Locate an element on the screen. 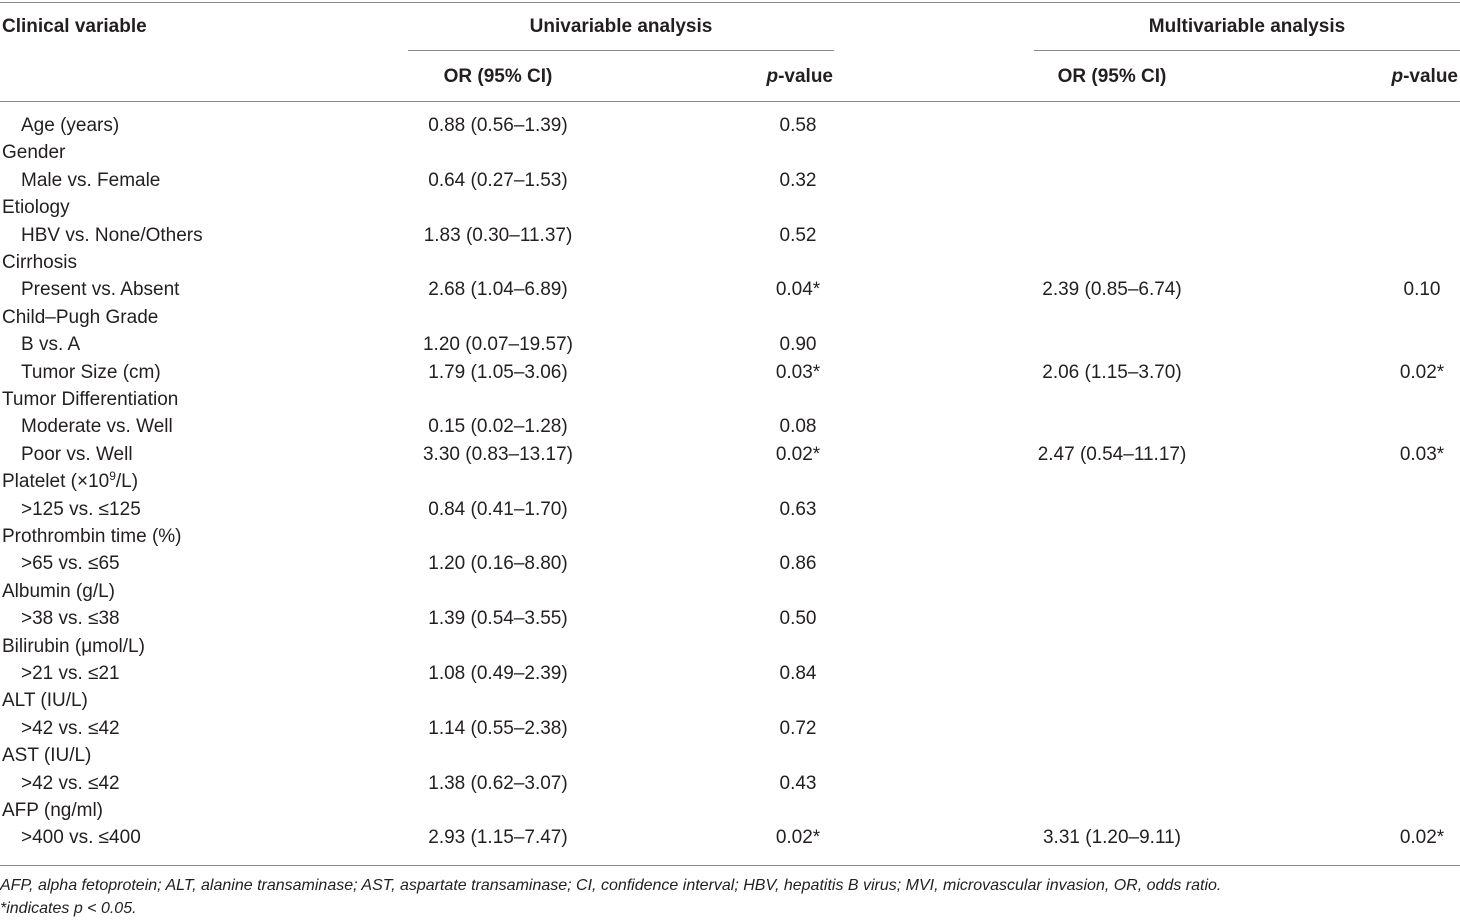 Image resolution: width=1460 pixels, height=921 pixels. header-uni-p-letter: p is located at coordinates (772, 76).